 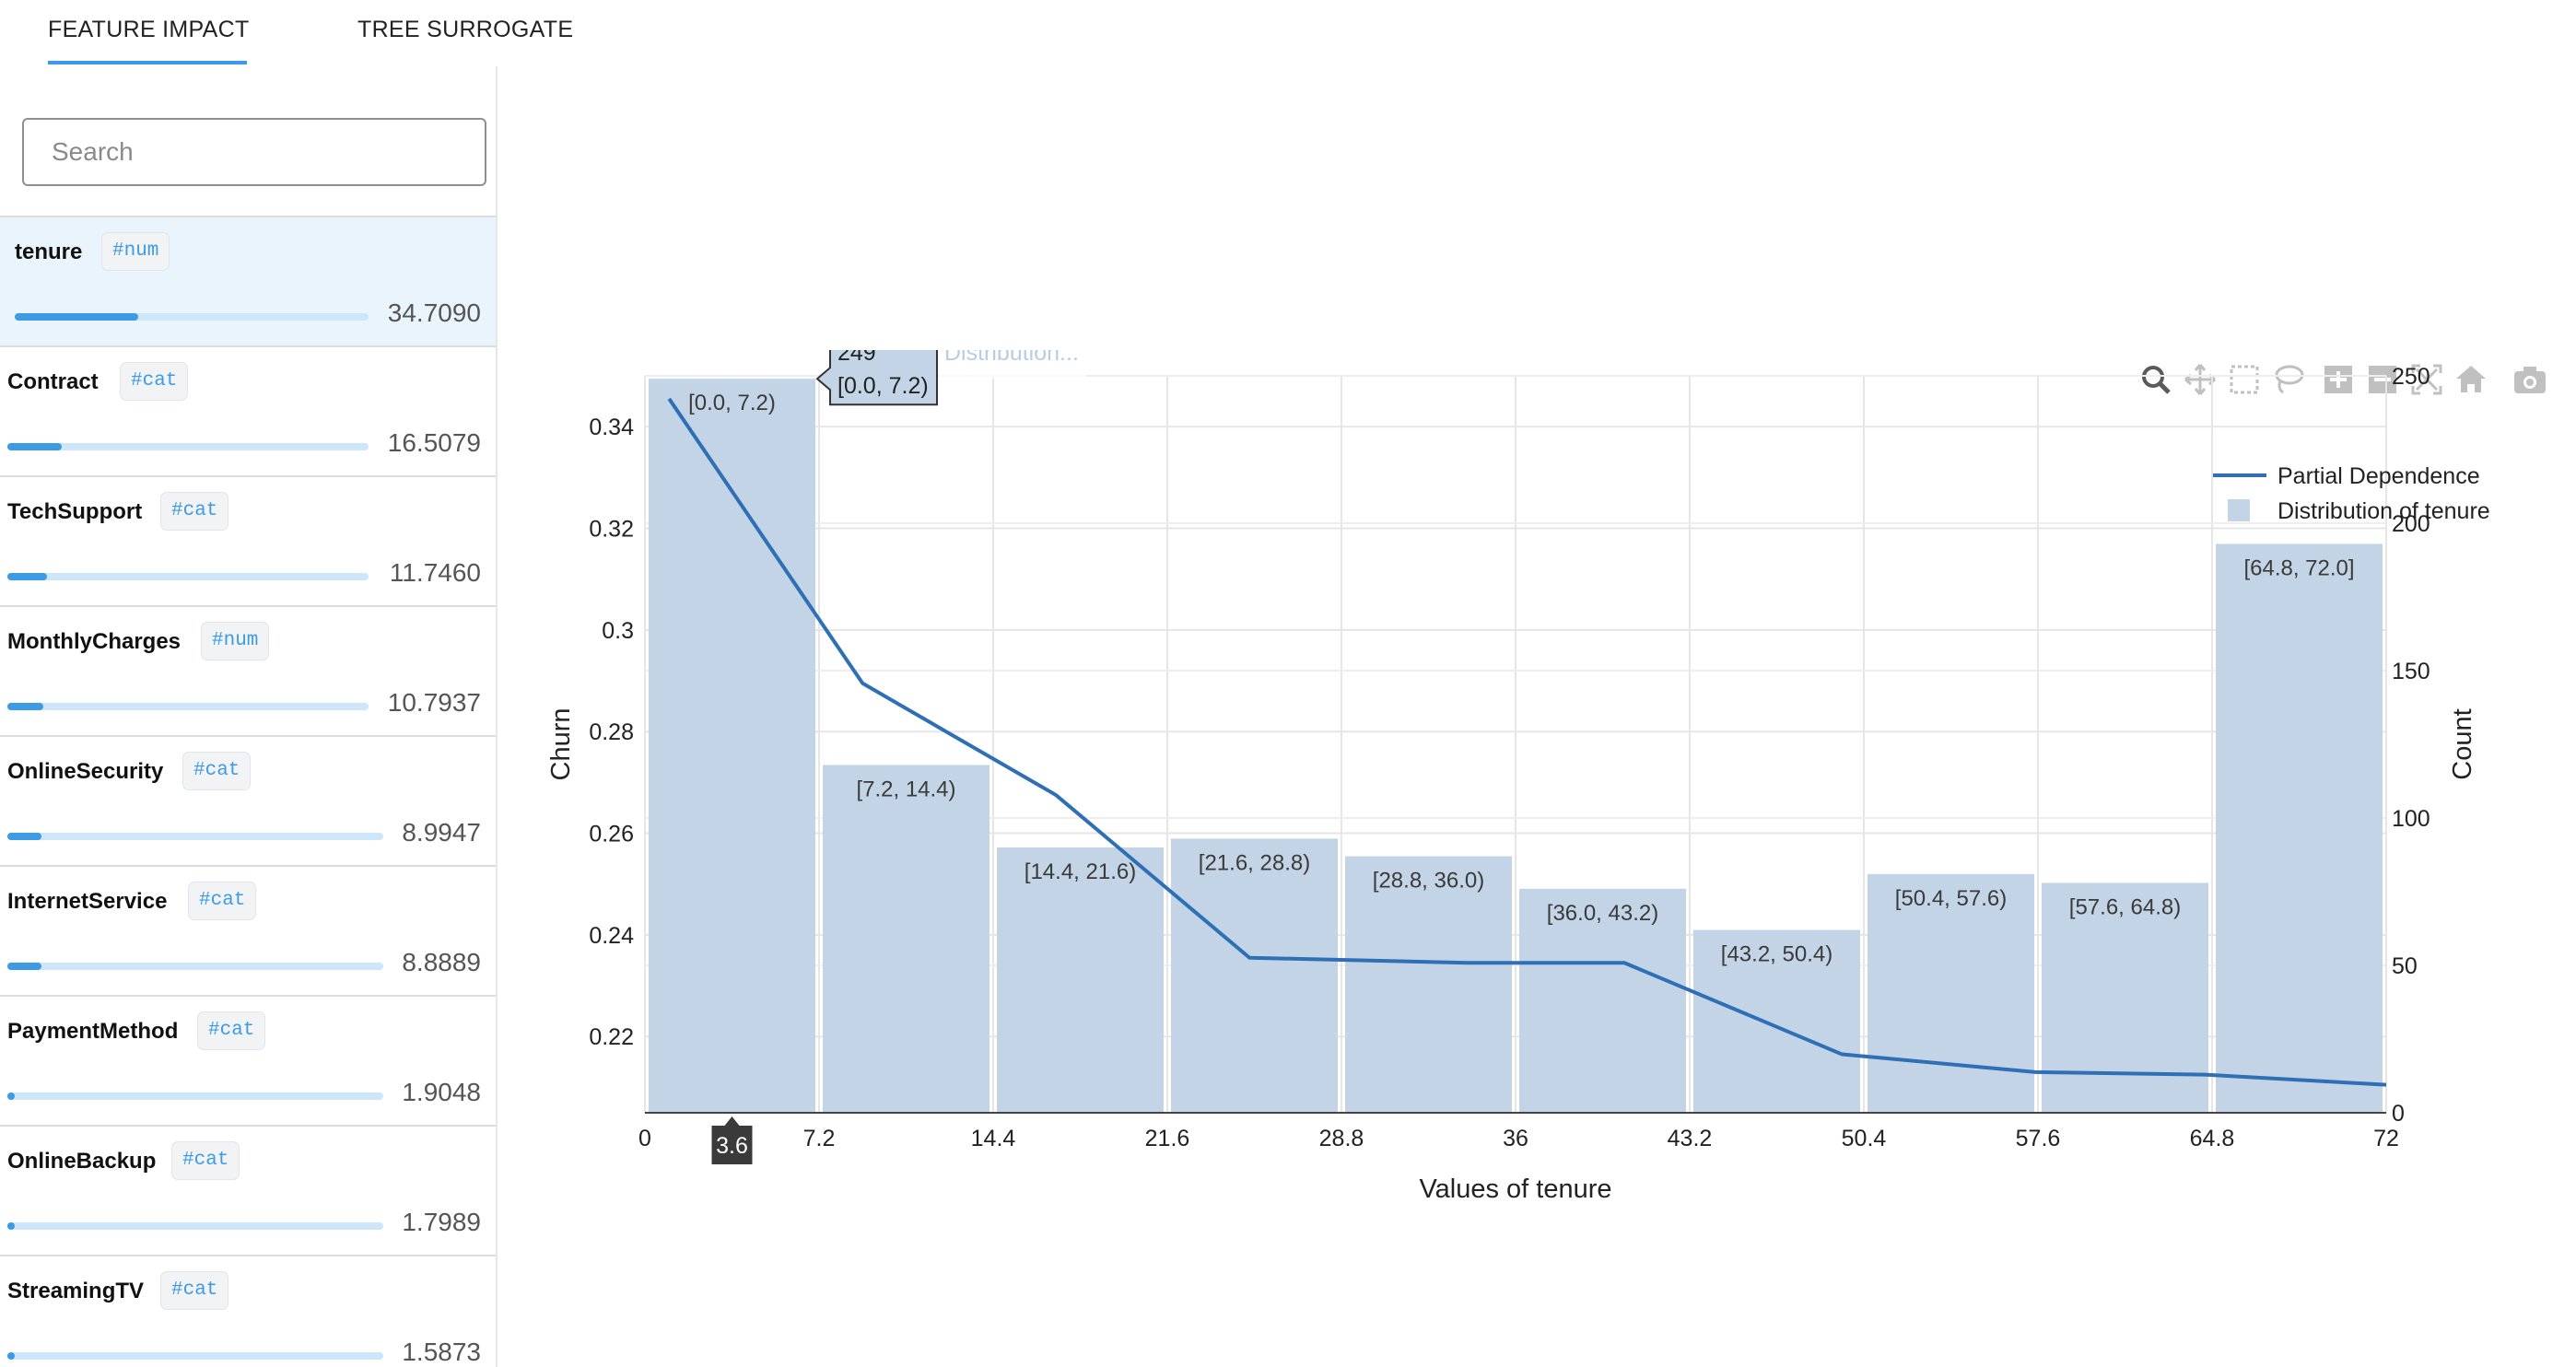 What do you see at coordinates (2378, 476) in the screenshot?
I see `legend-label: Partial Dependence` at bounding box center [2378, 476].